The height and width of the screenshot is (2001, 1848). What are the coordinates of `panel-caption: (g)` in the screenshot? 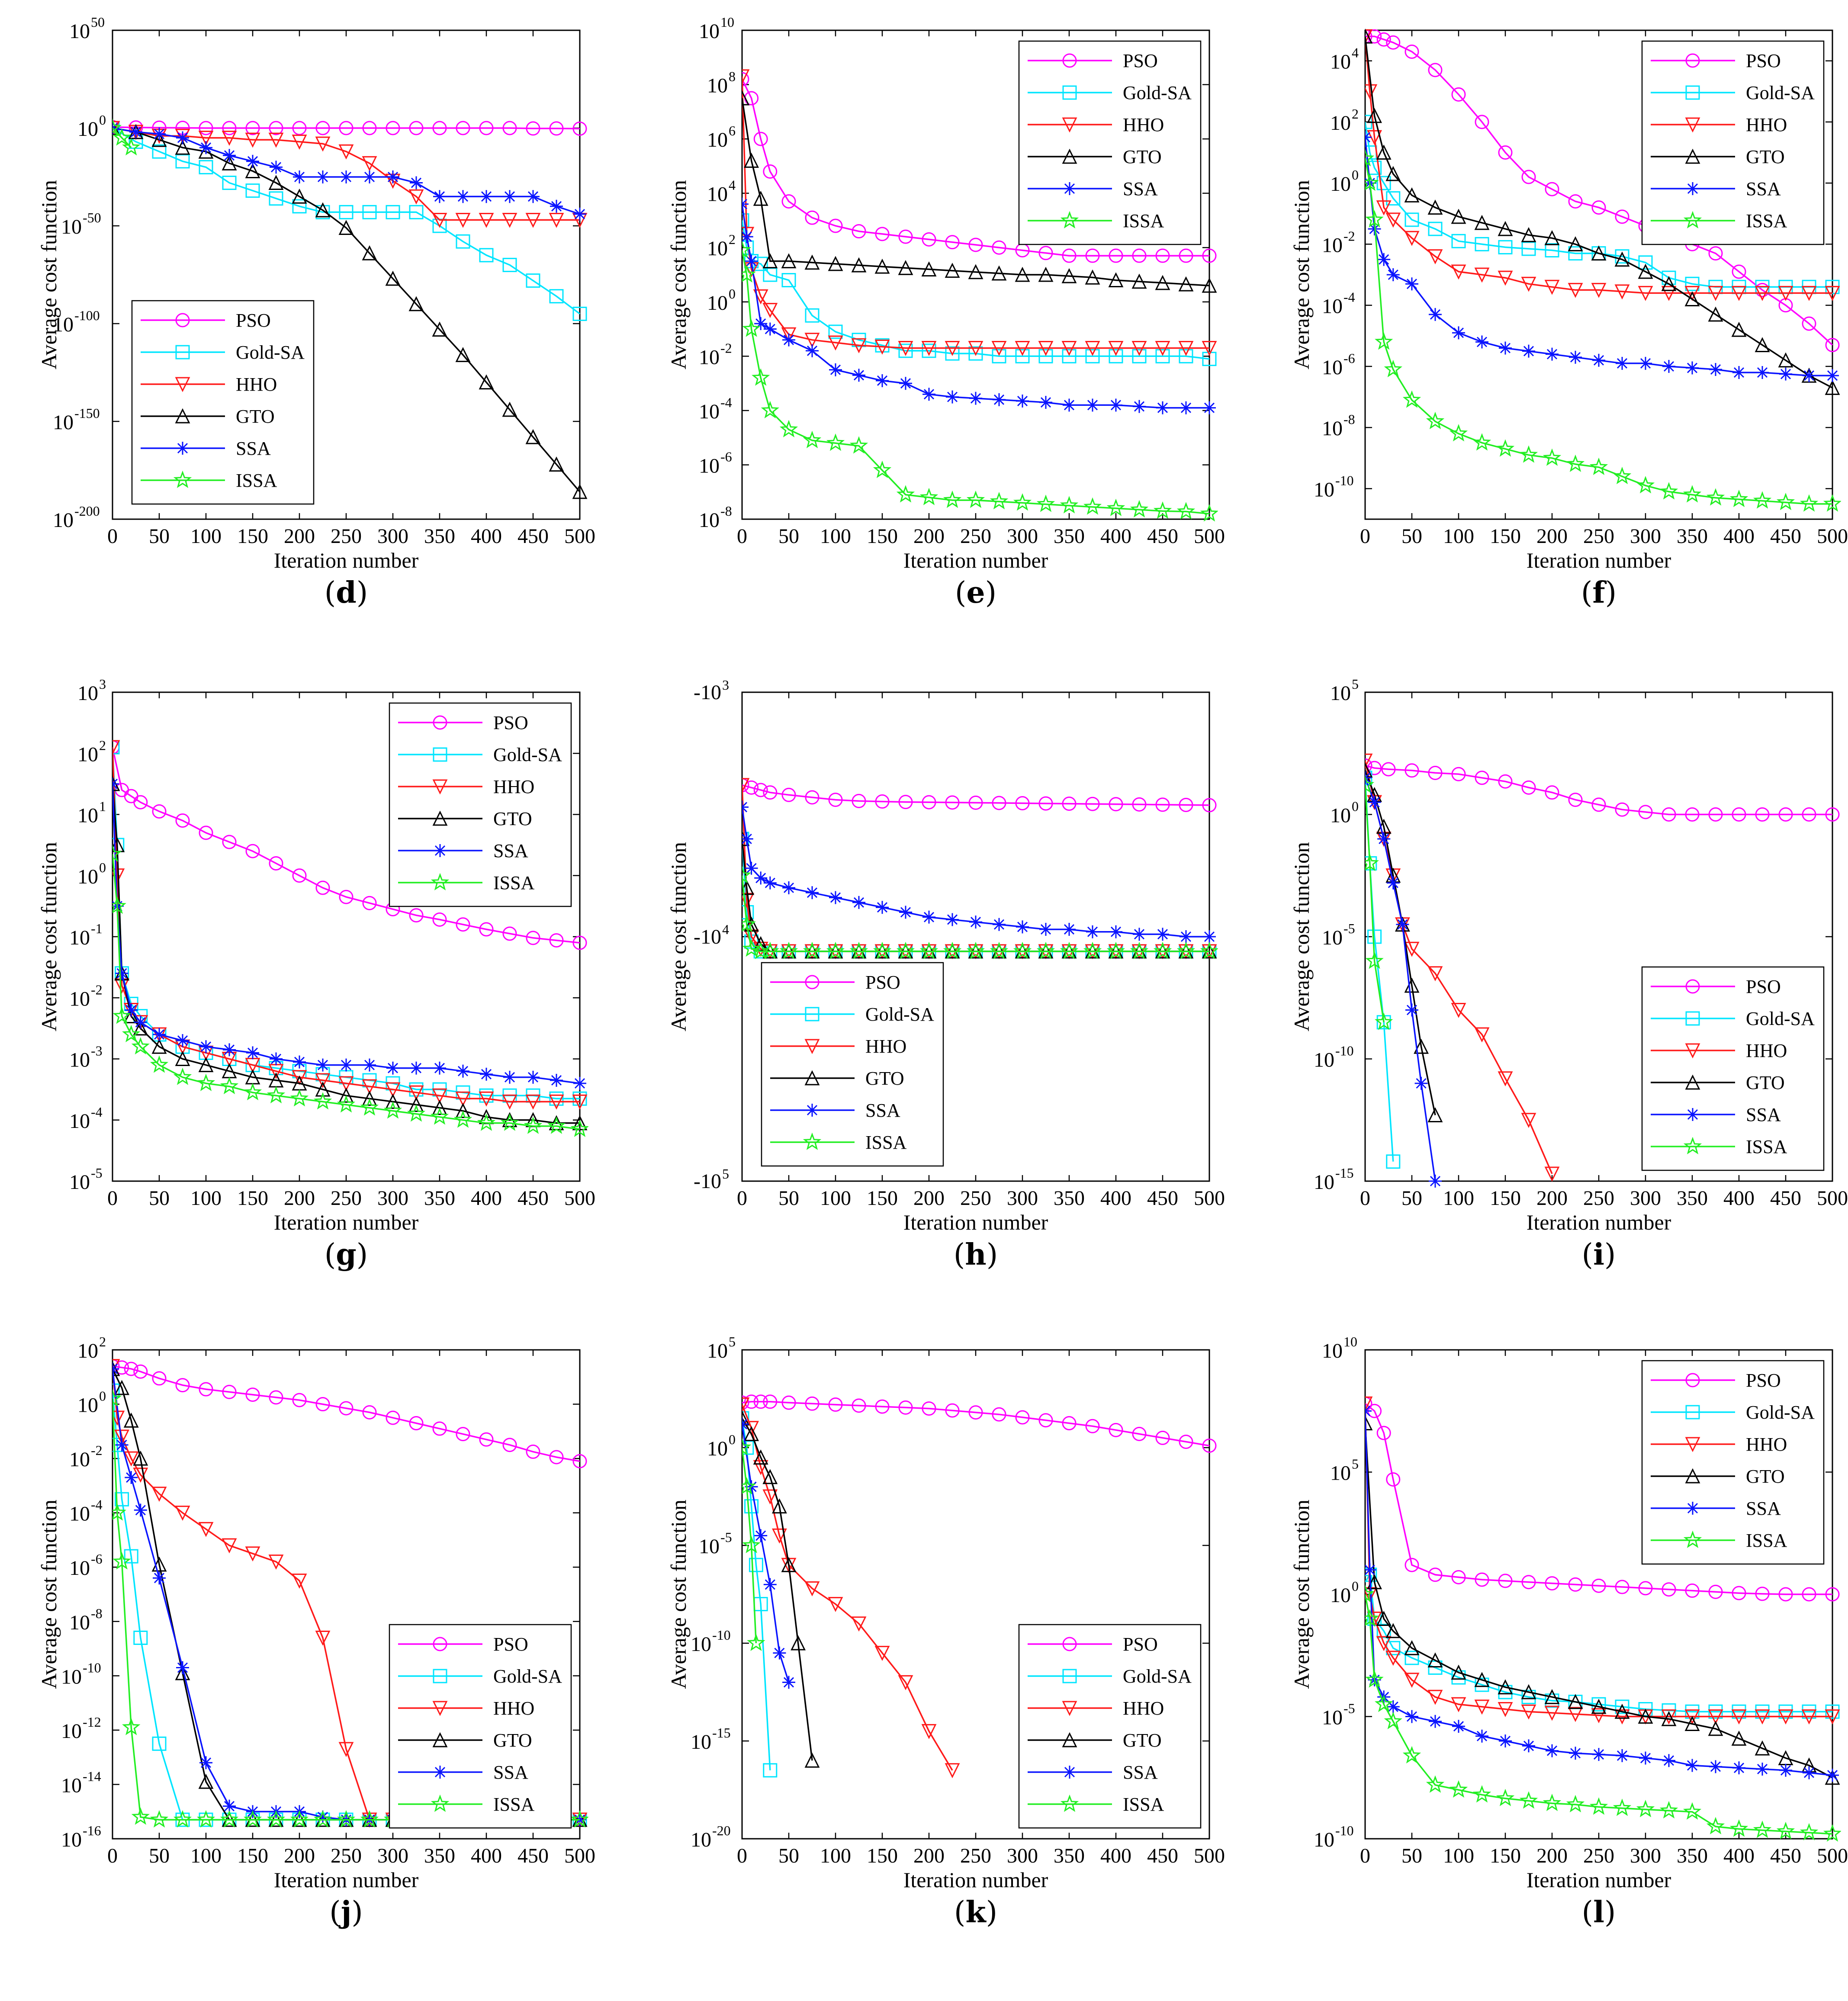 It's located at (346, 1254).